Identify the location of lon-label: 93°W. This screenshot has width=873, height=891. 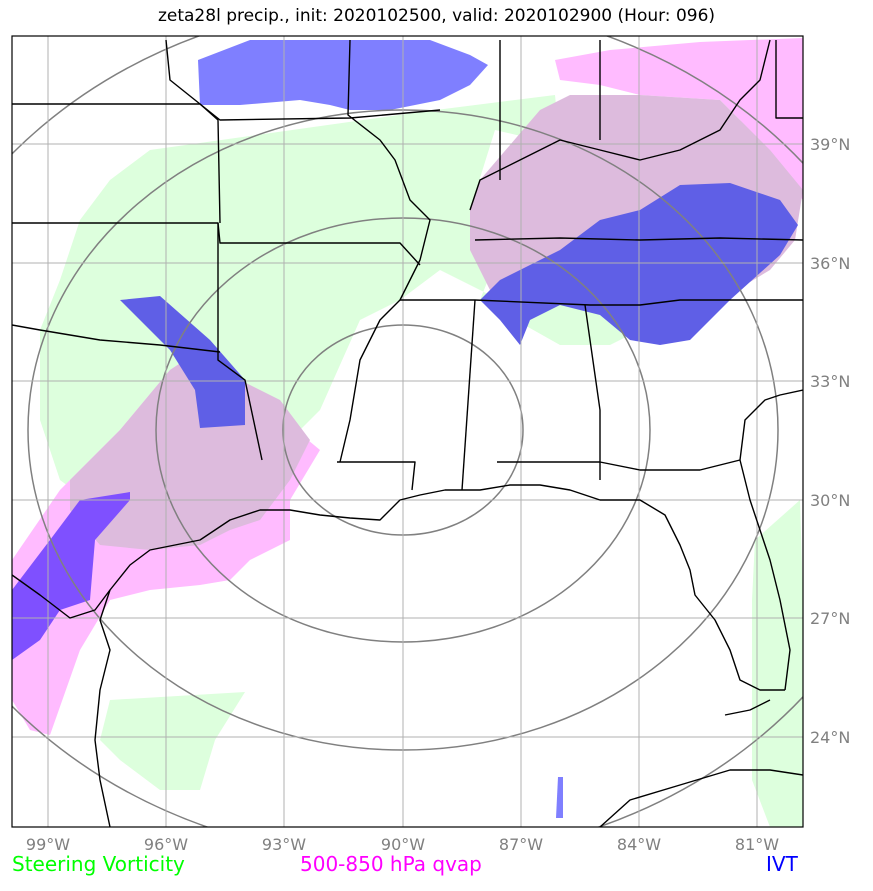
(284, 844).